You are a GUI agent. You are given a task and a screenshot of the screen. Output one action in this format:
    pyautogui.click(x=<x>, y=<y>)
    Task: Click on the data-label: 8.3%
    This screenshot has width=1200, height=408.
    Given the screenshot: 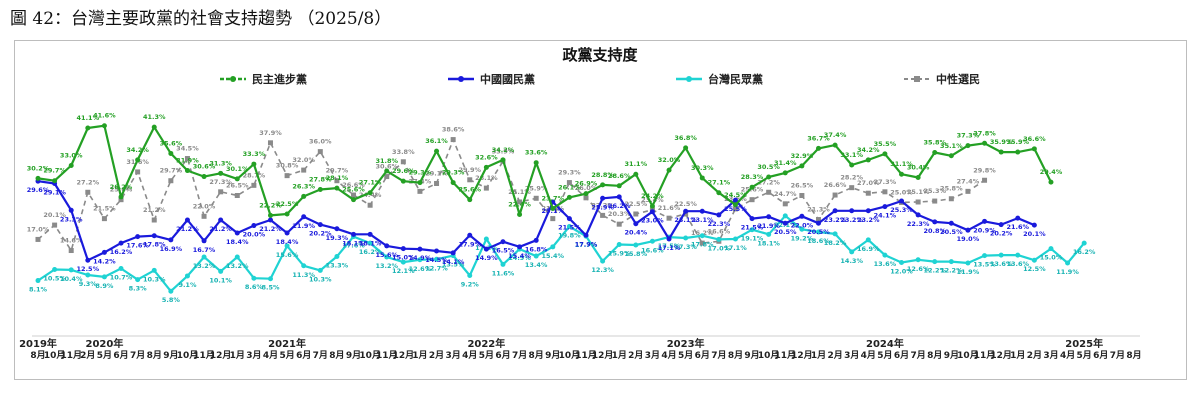 What is the action you would take?
    pyautogui.click(x=138, y=289)
    